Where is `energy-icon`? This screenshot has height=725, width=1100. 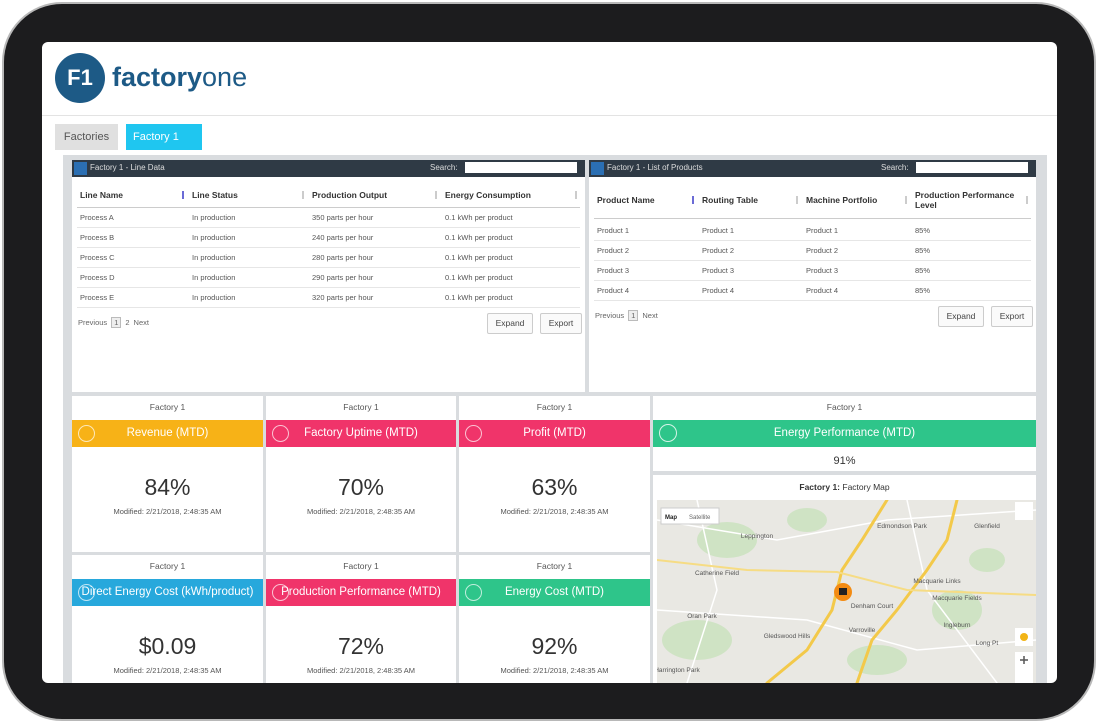
energy-icon is located at coordinates (668, 433).